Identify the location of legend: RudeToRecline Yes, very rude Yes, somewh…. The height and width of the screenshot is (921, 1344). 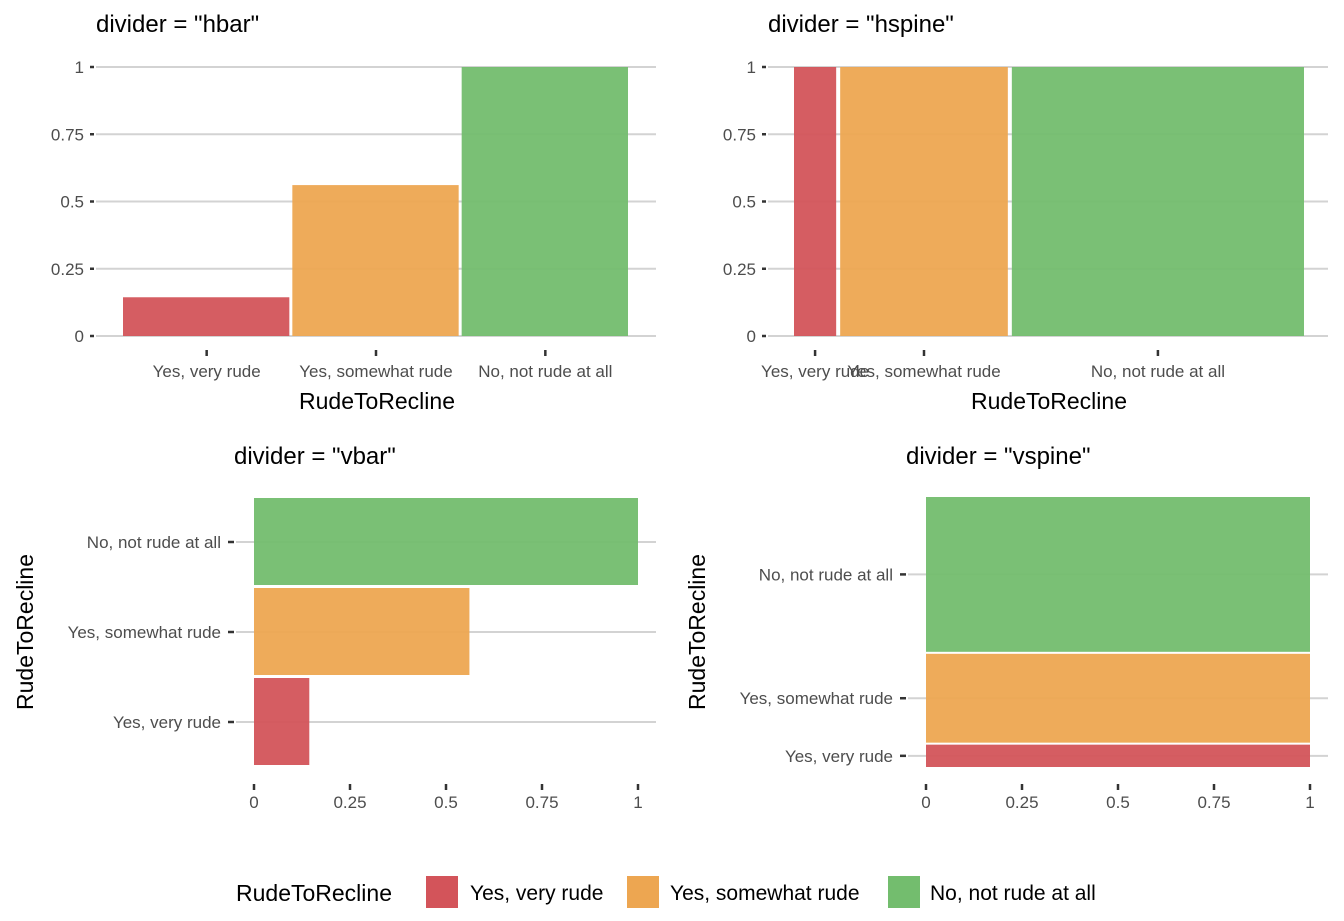
(666, 892).